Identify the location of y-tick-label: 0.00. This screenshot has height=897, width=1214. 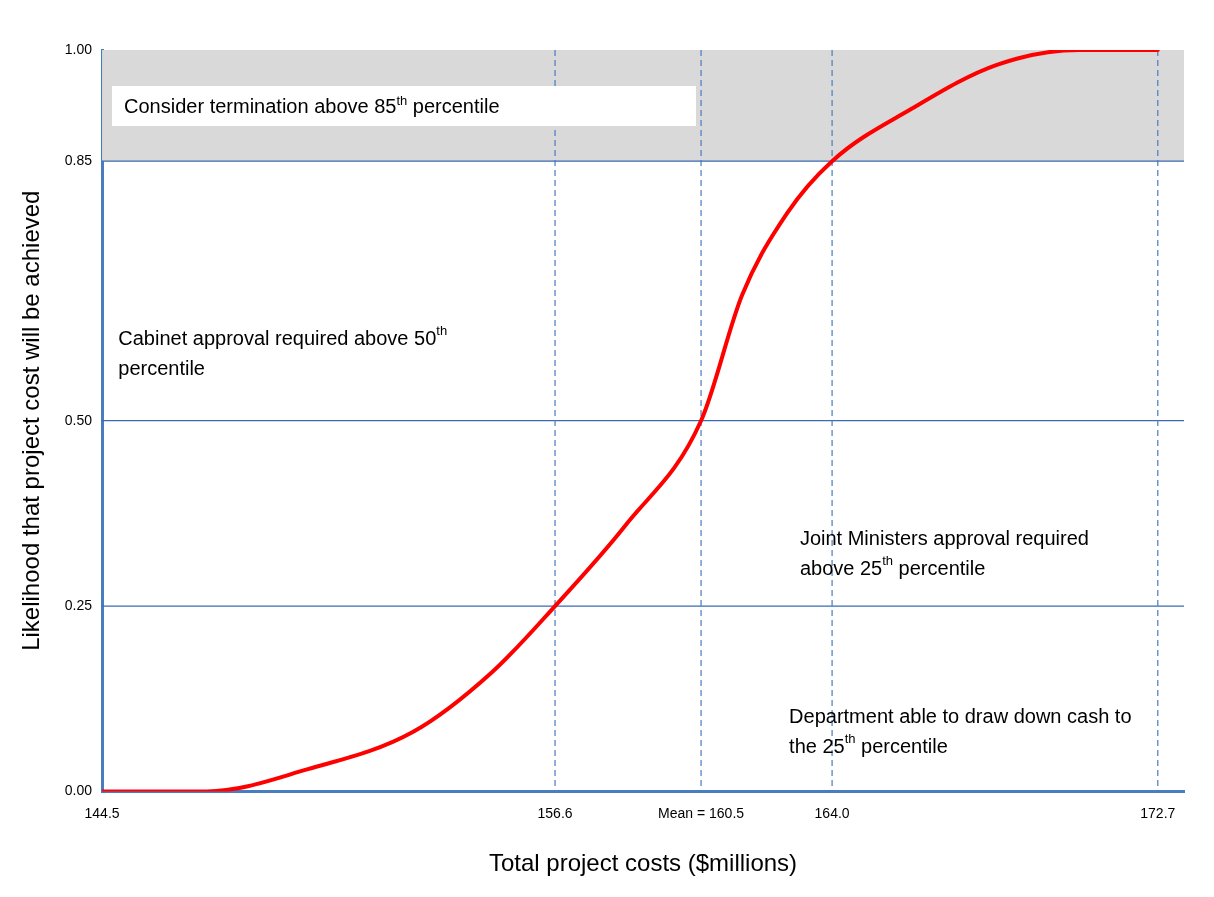
(78, 790).